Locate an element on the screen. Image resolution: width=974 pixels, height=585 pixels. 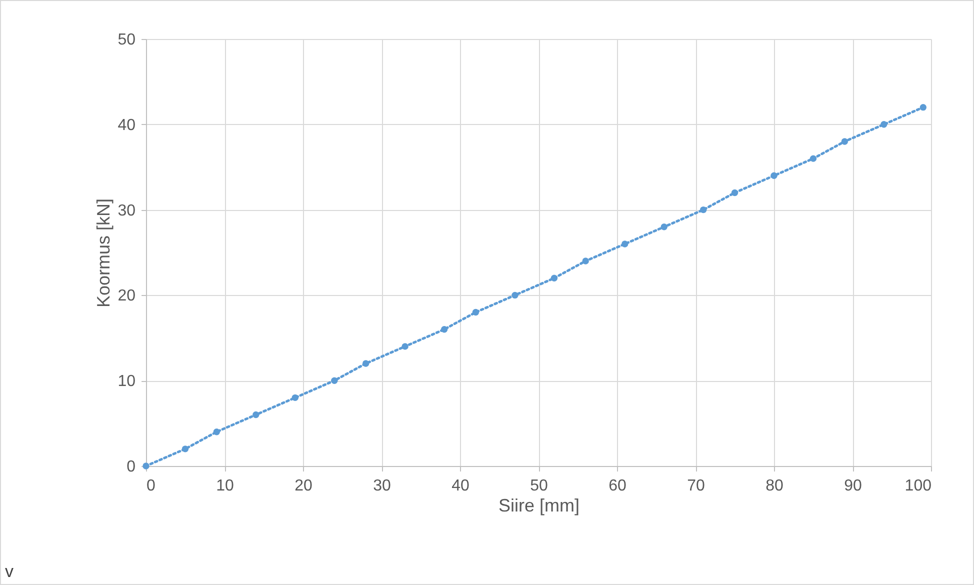
text: v is located at coordinates (9, 572).